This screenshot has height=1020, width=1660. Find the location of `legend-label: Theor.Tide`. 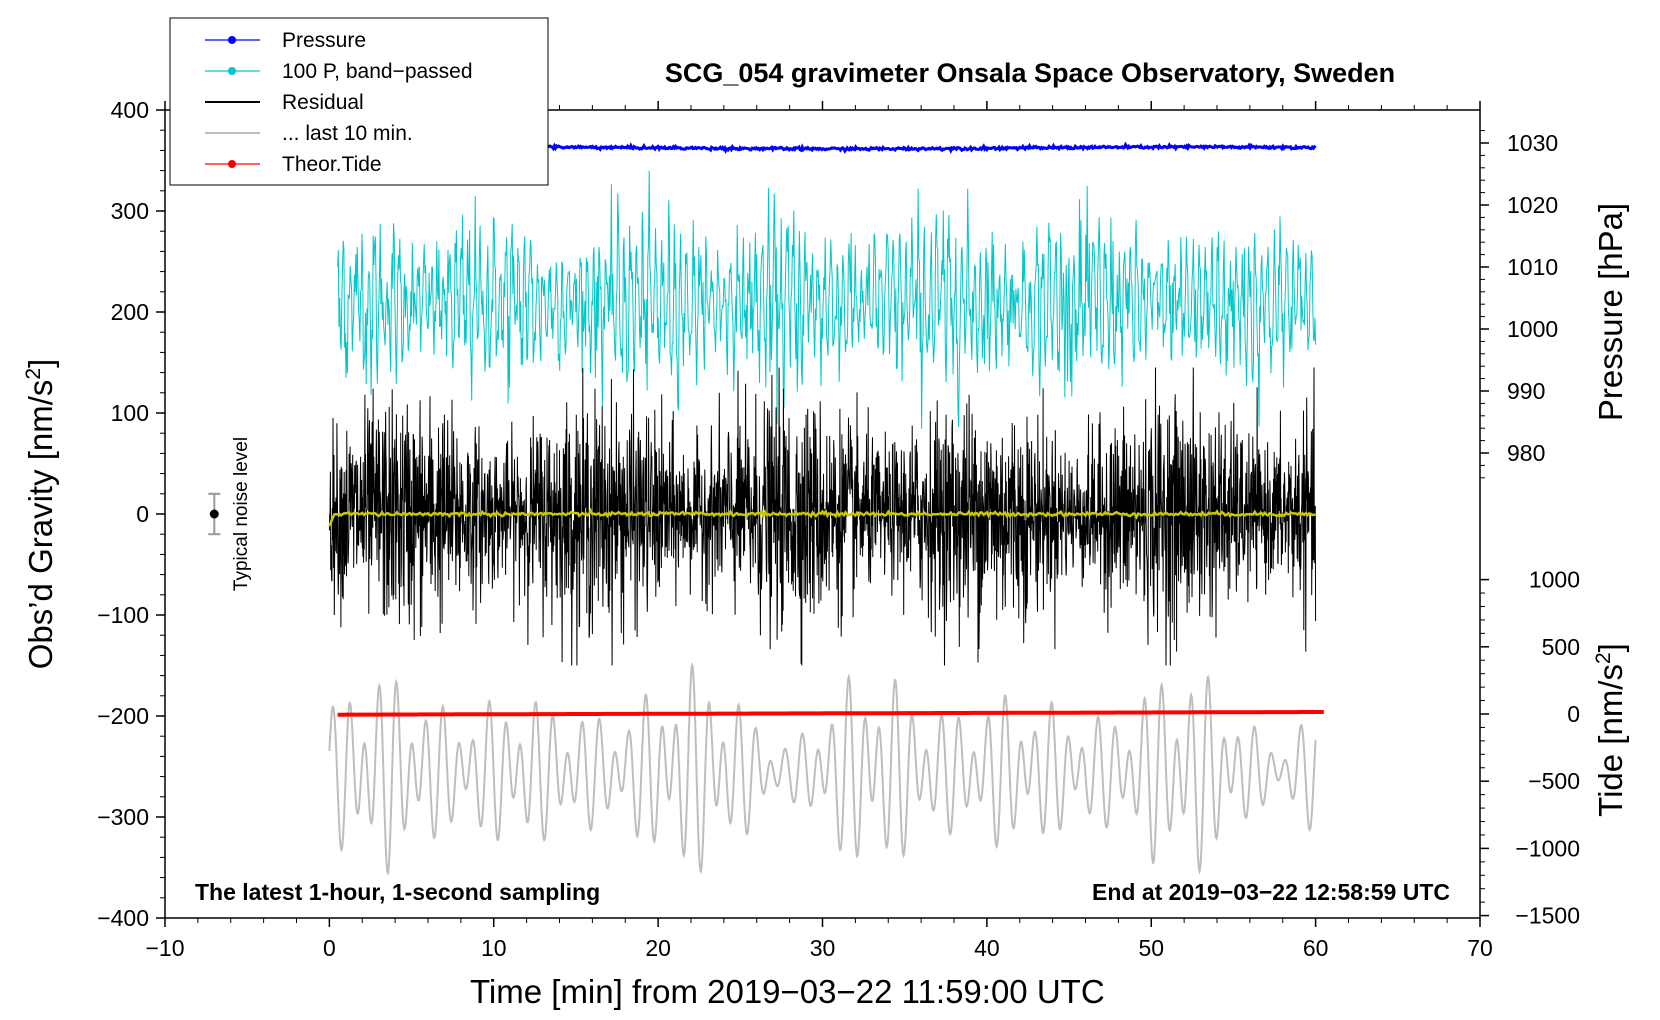

legend-label: Theor.Tide is located at coordinates (332, 164).